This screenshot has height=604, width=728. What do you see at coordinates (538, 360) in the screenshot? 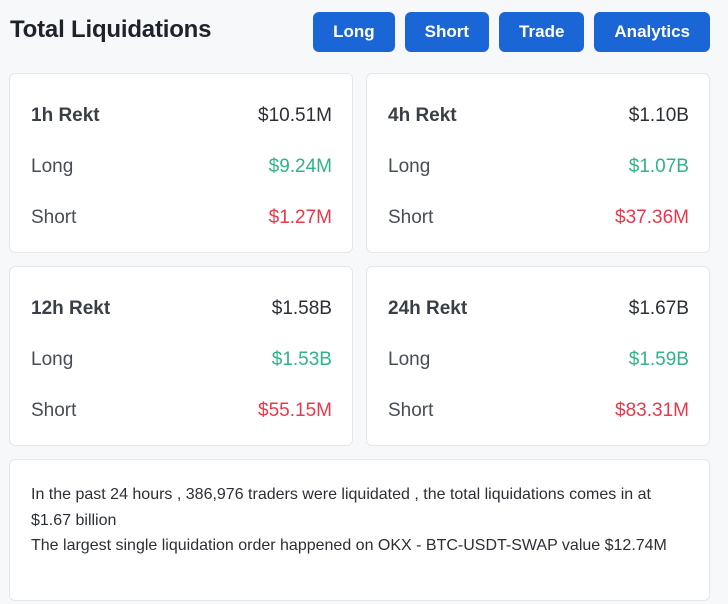
I see `card-long-row: Long $1.59B` at bounding box center [538, 360].